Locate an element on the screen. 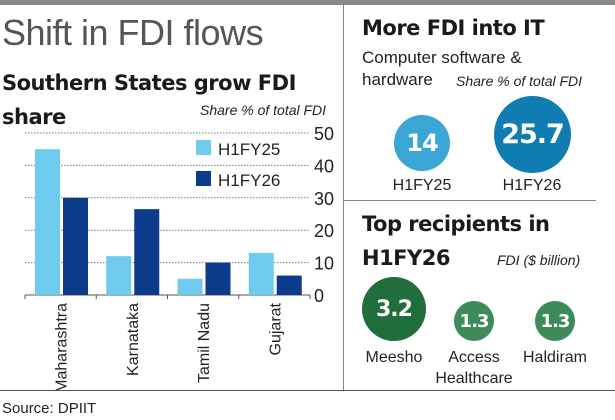 The width and height of the screenshot is (615, 420). recipients-title-2: H1FY26 is located at coordinates (406, 258).